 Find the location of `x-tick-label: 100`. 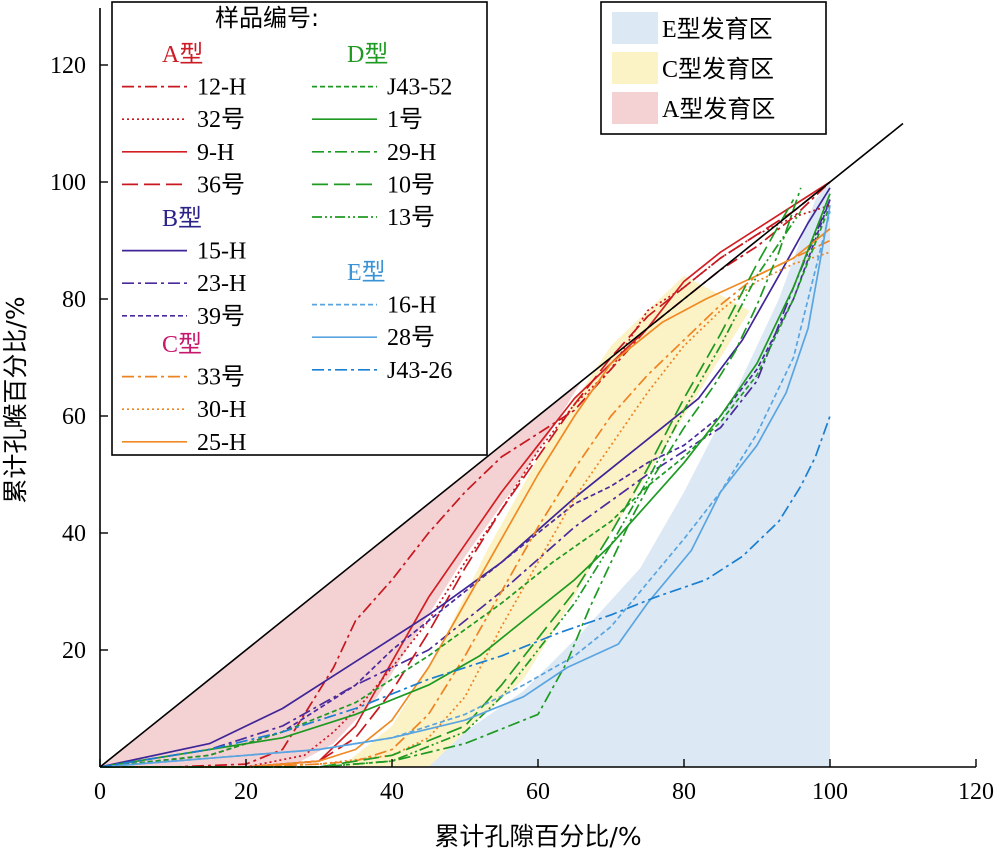

x-tick-label: 100 is located at coordinates (830, 792).